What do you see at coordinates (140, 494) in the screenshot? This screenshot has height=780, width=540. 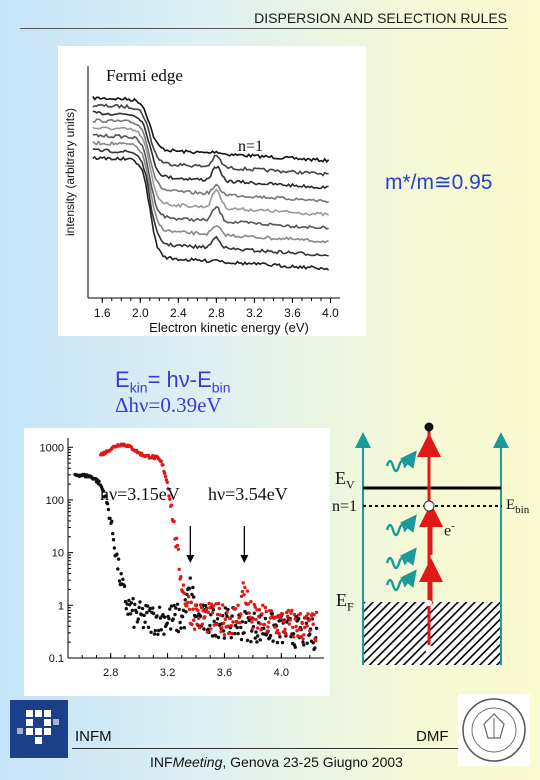 I see `hv1-label: hν=3.15eV` at bounding box center [140, 494].